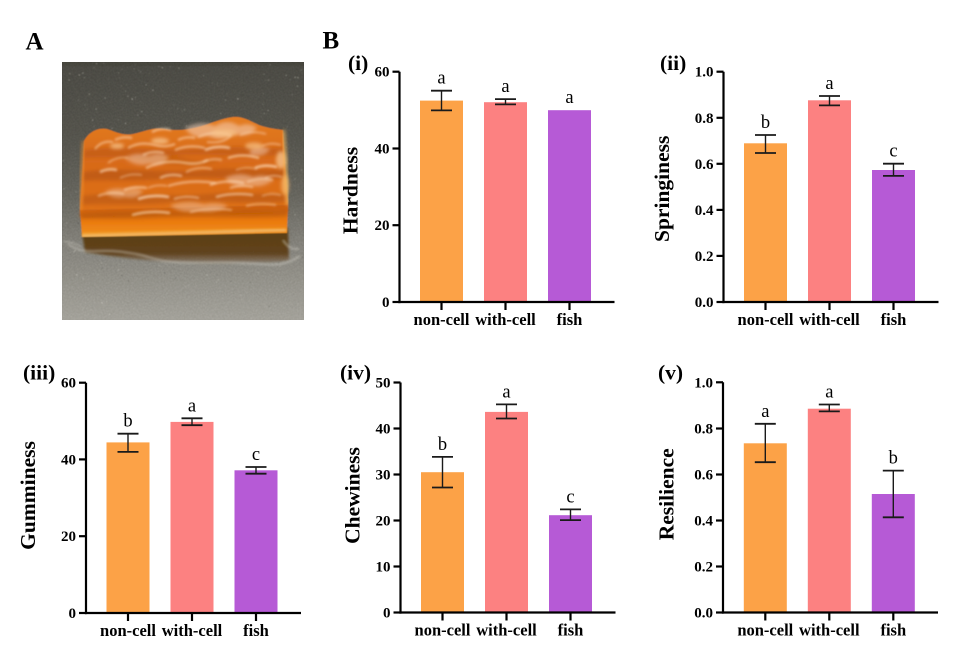  Describe the element at coordinates (670, 373) in the screenshot. I see `svg-text: (v)` at that location.